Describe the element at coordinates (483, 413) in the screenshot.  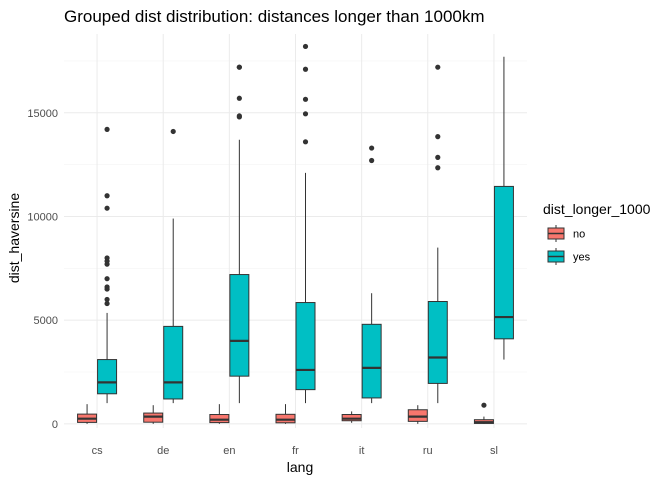
I see `box-no-sl` at that location.